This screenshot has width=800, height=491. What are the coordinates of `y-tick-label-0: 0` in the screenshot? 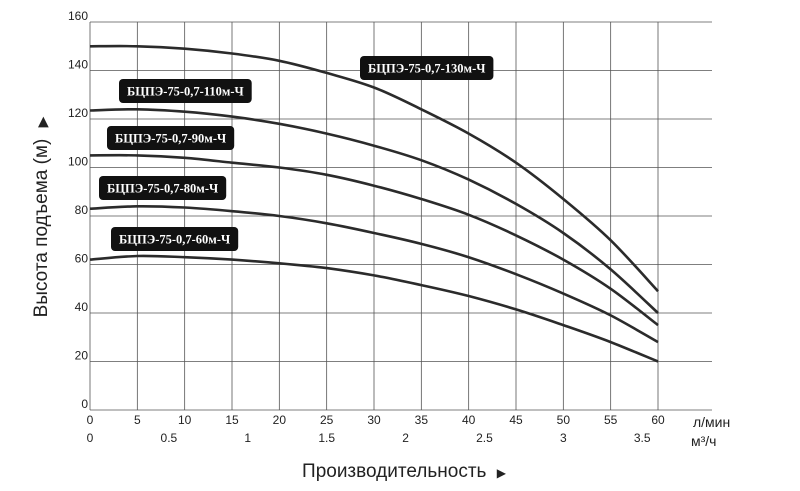 It's located at (84, 404).